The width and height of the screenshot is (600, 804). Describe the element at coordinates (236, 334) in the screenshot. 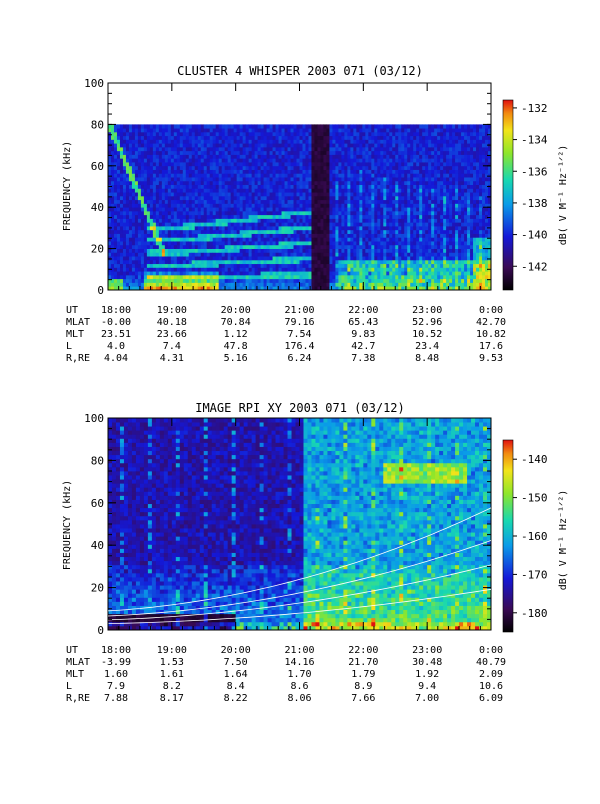

I see `ephemeris-value: 1.12` at that location.